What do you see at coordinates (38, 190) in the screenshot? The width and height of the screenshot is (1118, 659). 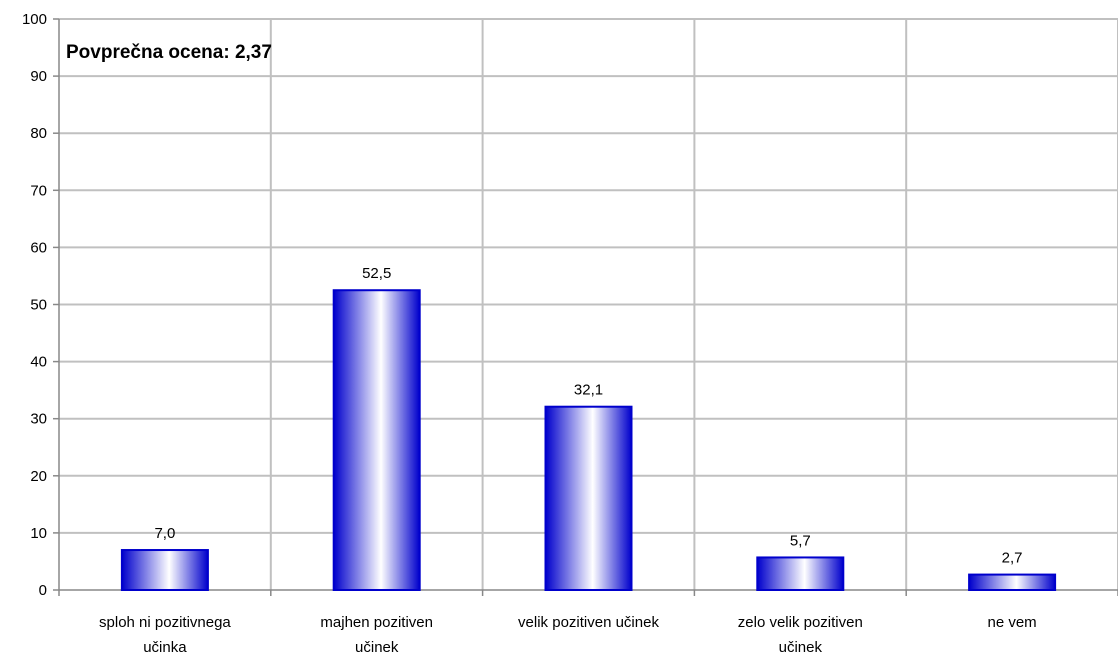 I see `y-tick-label: 70` at bounding box center [38, 190].